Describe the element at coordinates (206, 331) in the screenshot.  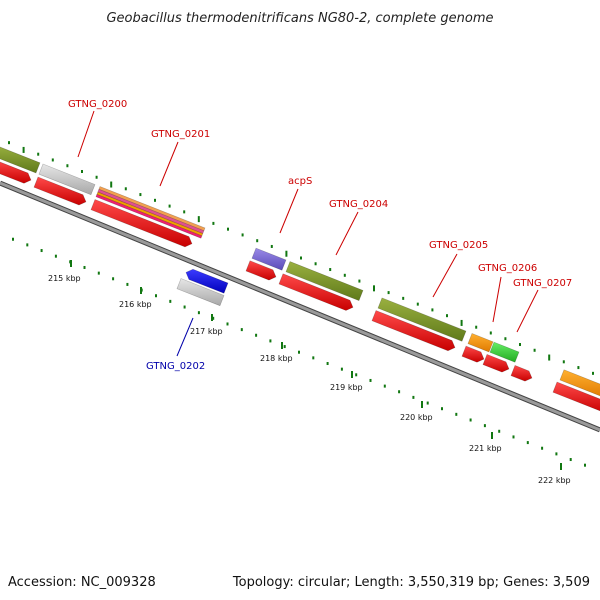
I see `scale-label-217: 217 kbp` at that location.